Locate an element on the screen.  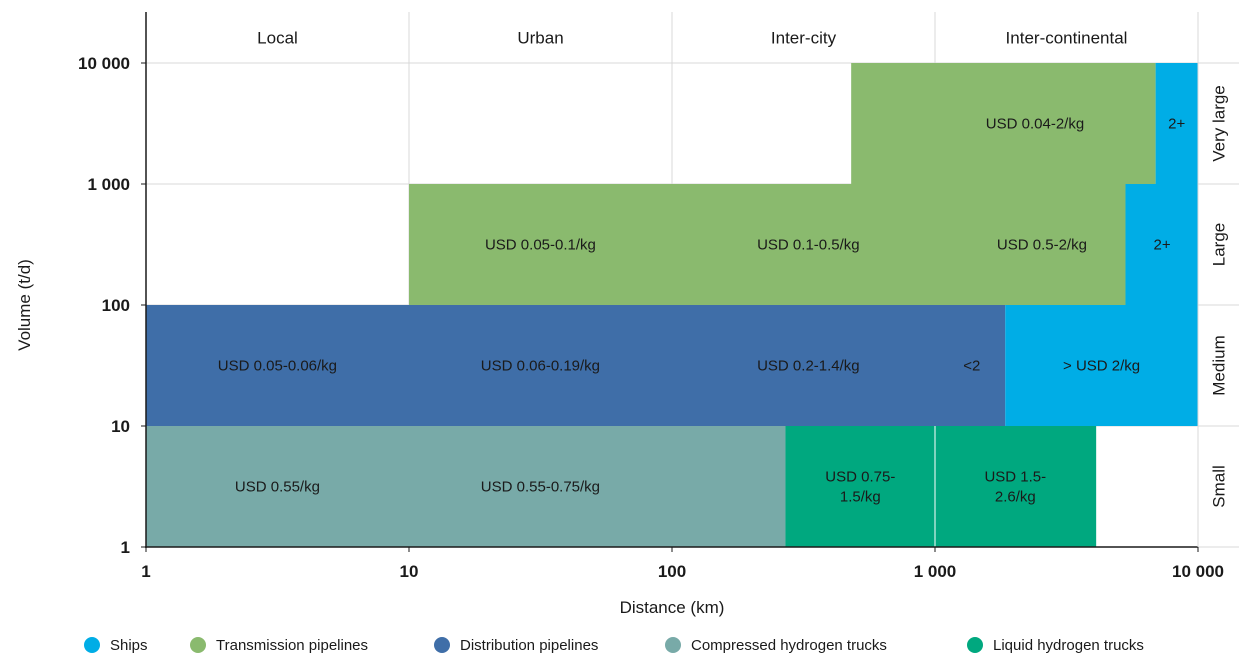
cell-label-line: USD 0.5-2/kg is located at coordinates (1042, 245).